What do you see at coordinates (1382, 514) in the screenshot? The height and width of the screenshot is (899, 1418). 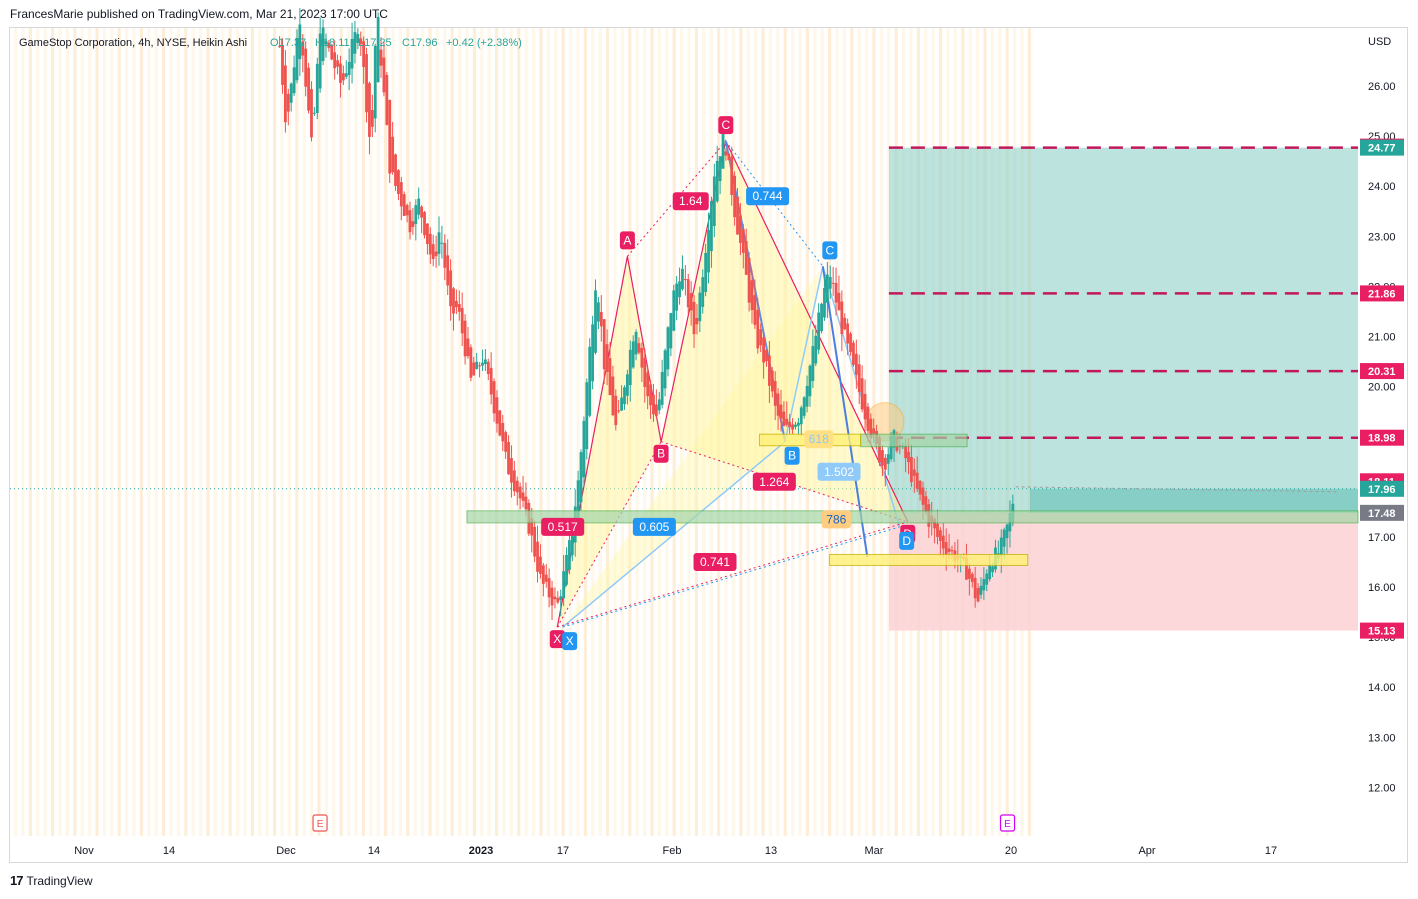 I see `price-label: 17.48` at bounding box center [1382, 514].